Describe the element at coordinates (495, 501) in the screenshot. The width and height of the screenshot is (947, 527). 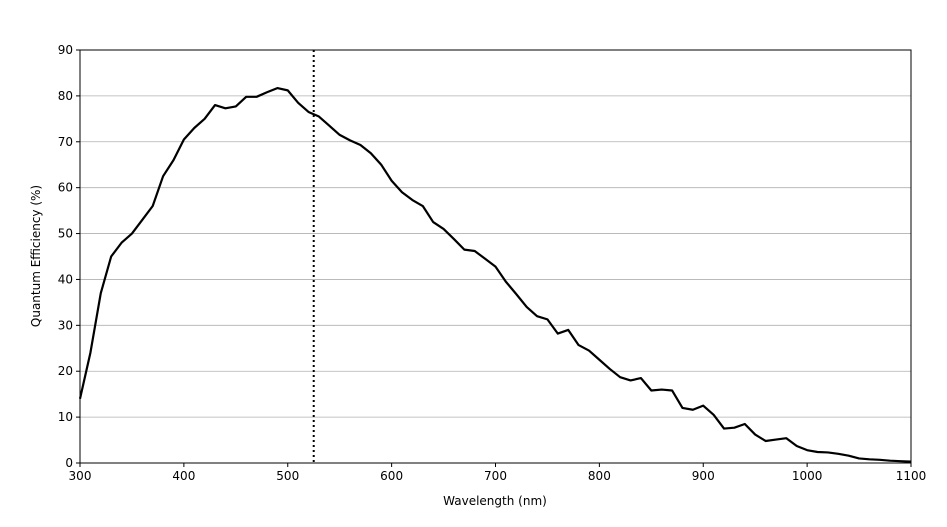
I see `x-axis-label: Wavelength (nm)` at that location.